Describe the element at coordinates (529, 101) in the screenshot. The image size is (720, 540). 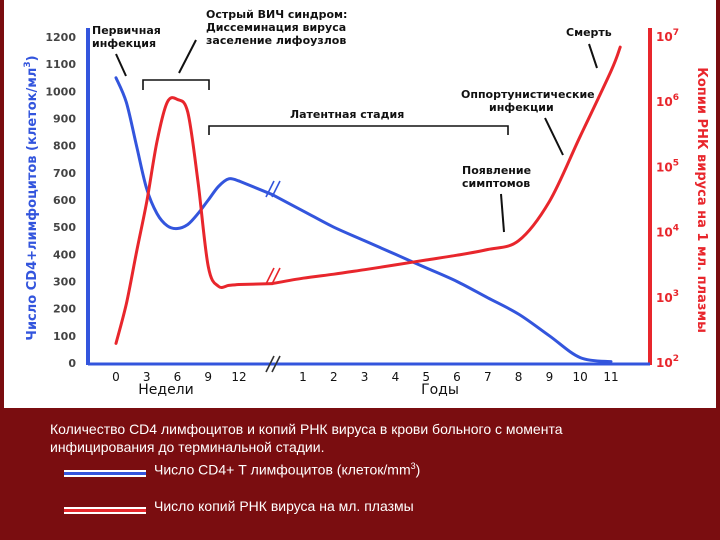
I see `annotation-opportunistic-infections: Оппортунистические инфекции` at that location.